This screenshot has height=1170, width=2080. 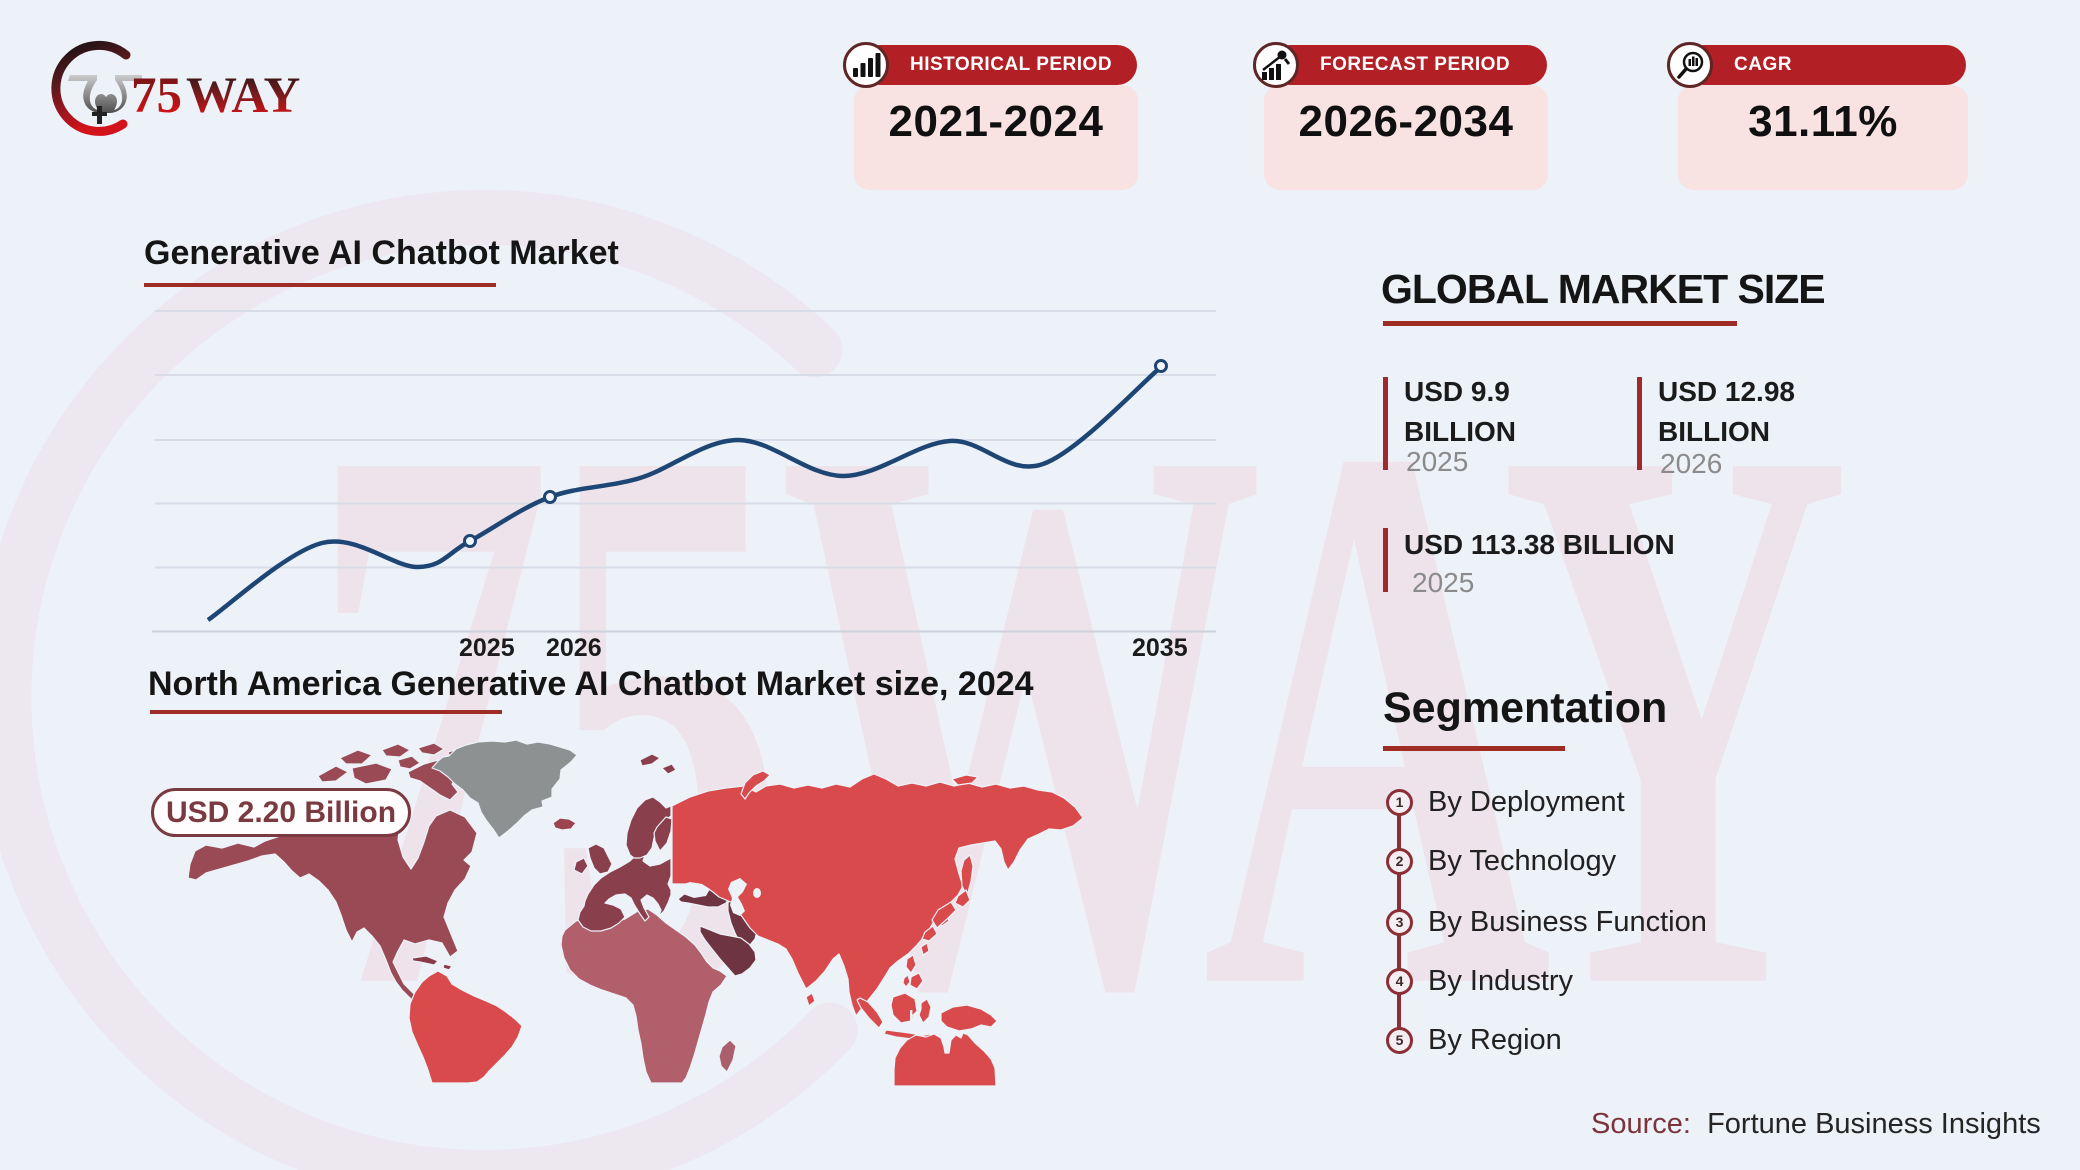 I want to click on svg-text: 75, so click(x=156, y=96).